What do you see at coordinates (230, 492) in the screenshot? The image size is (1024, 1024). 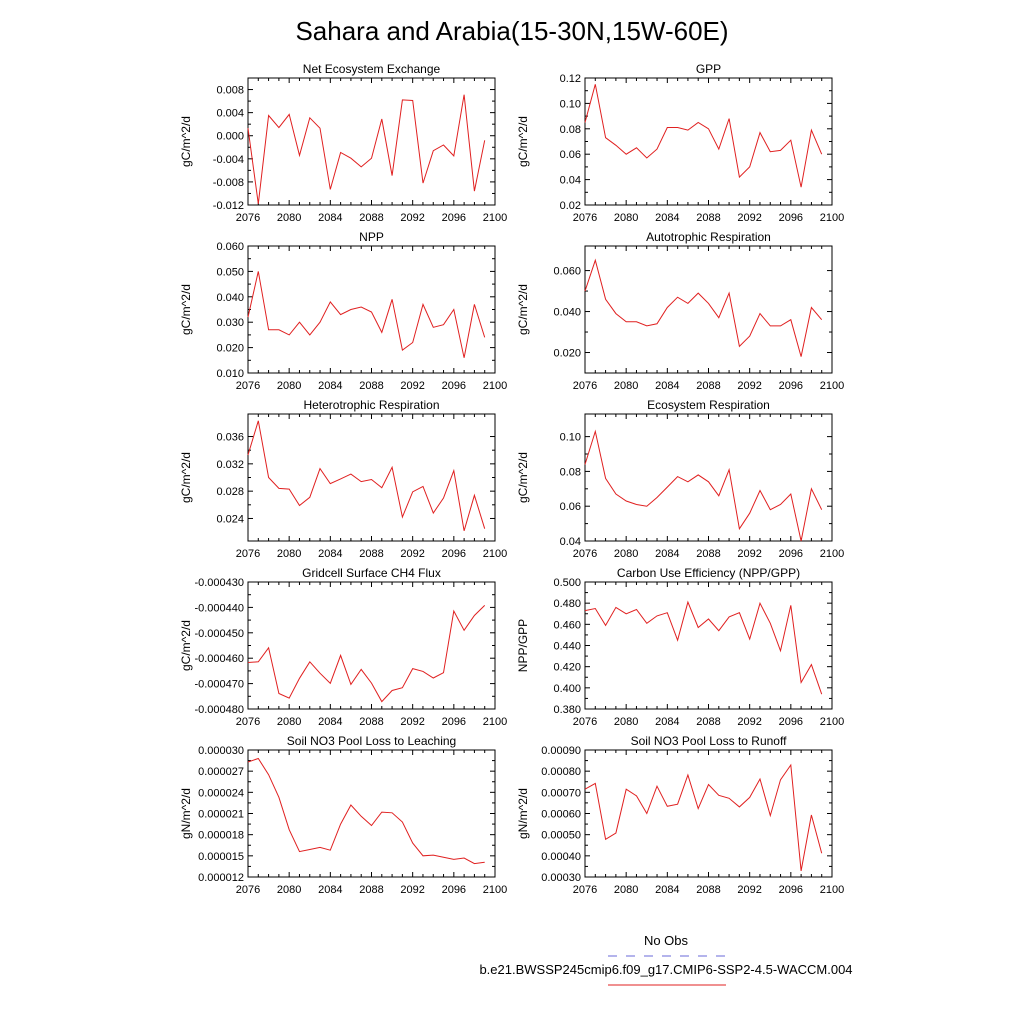 I see `y-tick-label: 0.028` at bounding box center [230, 492].